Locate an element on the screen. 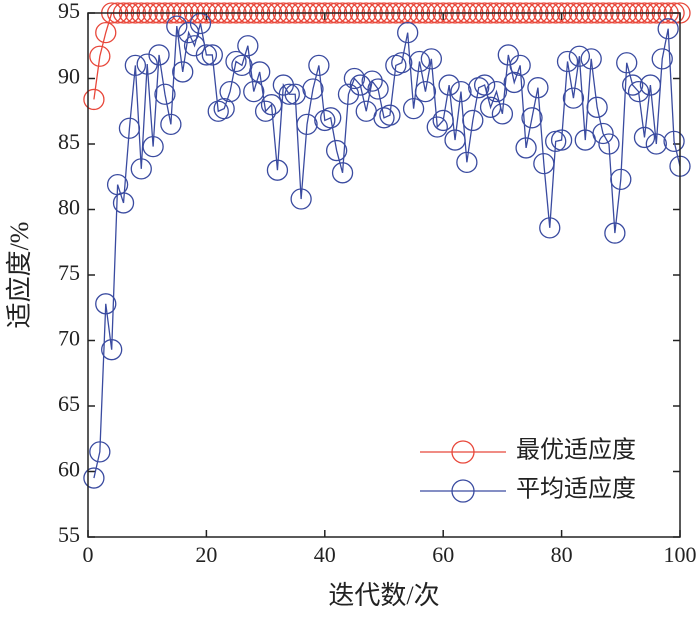 The height and width of the screenshot is (619, 700). y-axis-label: 适应度/% is located at coordinates (19, 275).